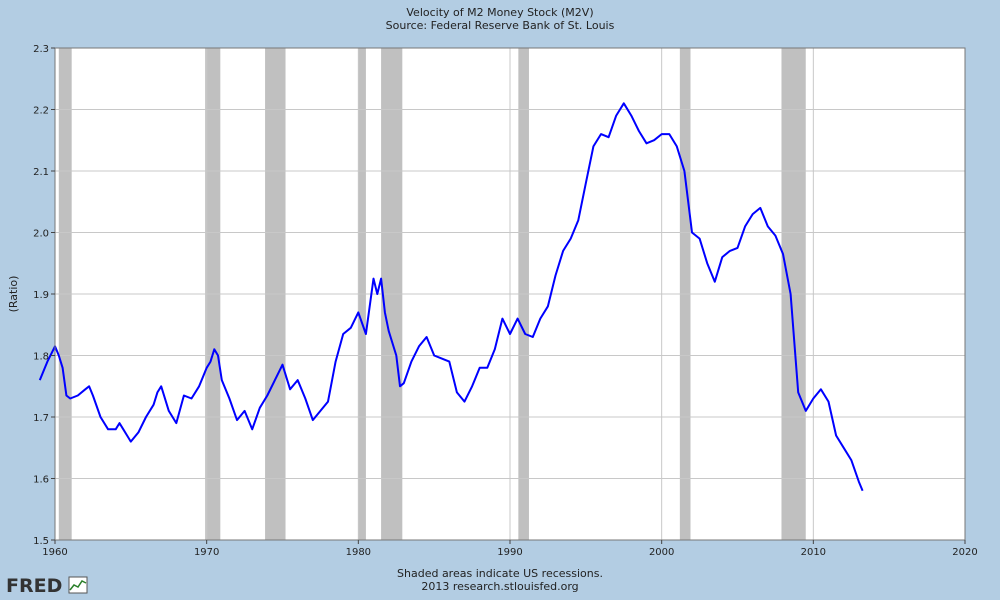  What do you see at coordinates (661, 552) in the screenshot?
I see `x-tick-label: 2000` at bounding box center [661, 552].